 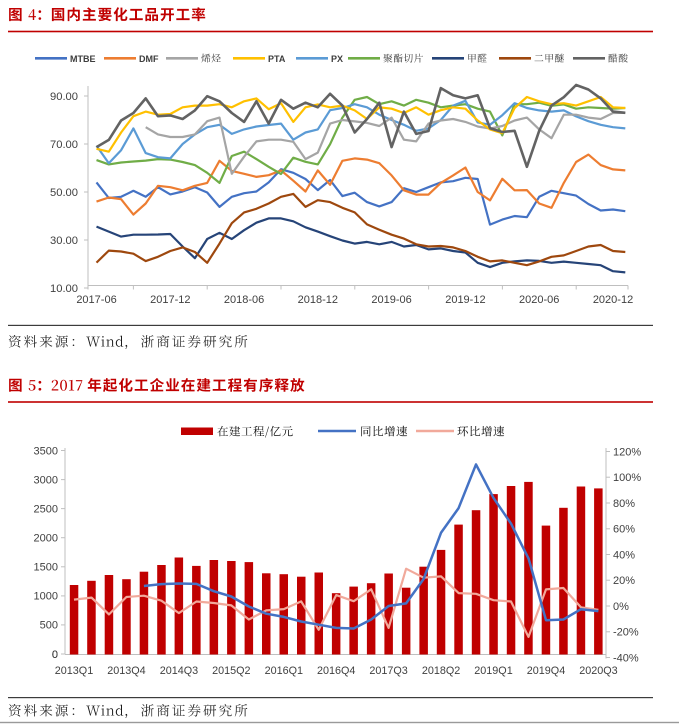 I want to click on svg-text: 1000, so click(x=46, y=597).